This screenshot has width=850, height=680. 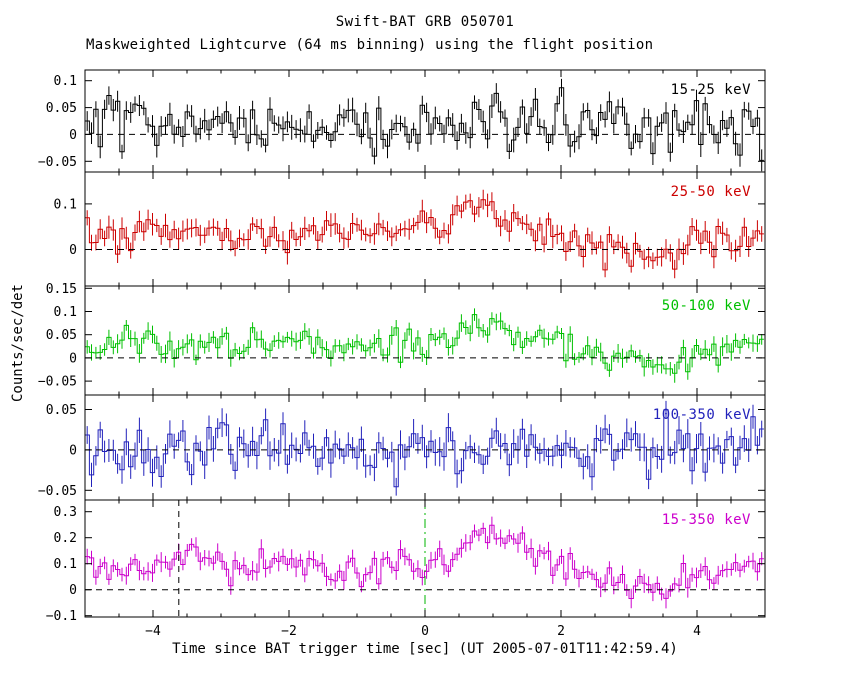 I want to click on y-tick-label: −0.1, so click(x=61, y=616).